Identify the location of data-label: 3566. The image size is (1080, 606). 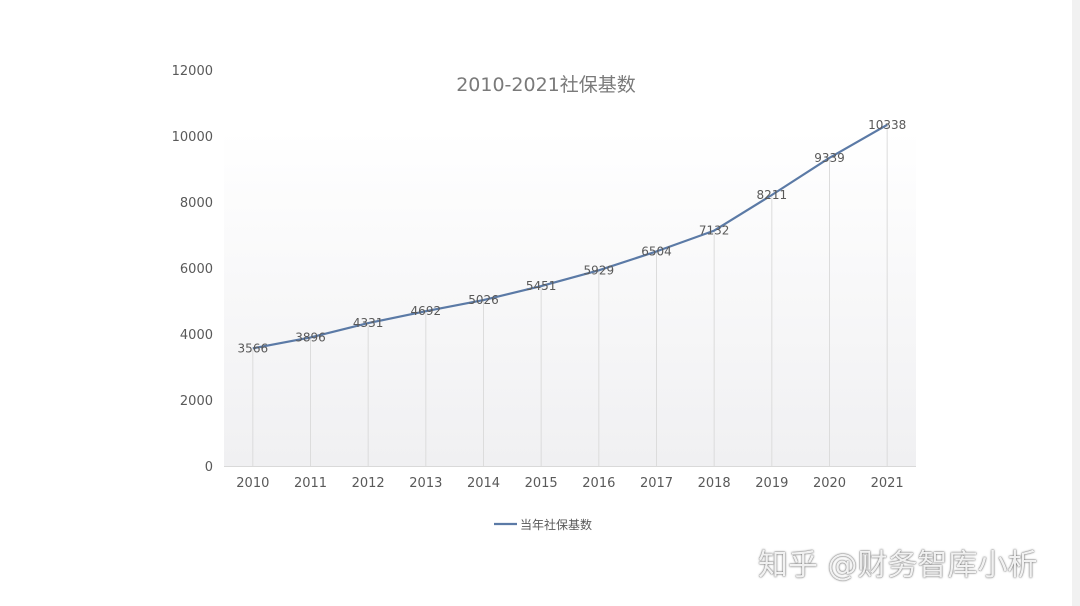
(253, 348).